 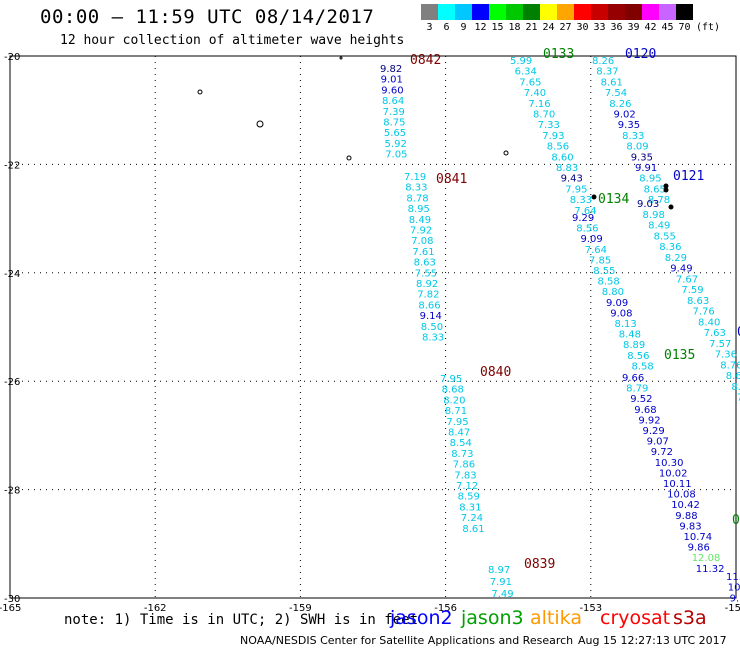 What do you see at coordinates (432, 327) in the screenshot?
I see `wave-height-value: 8.50` at bounding box center [432, 327].